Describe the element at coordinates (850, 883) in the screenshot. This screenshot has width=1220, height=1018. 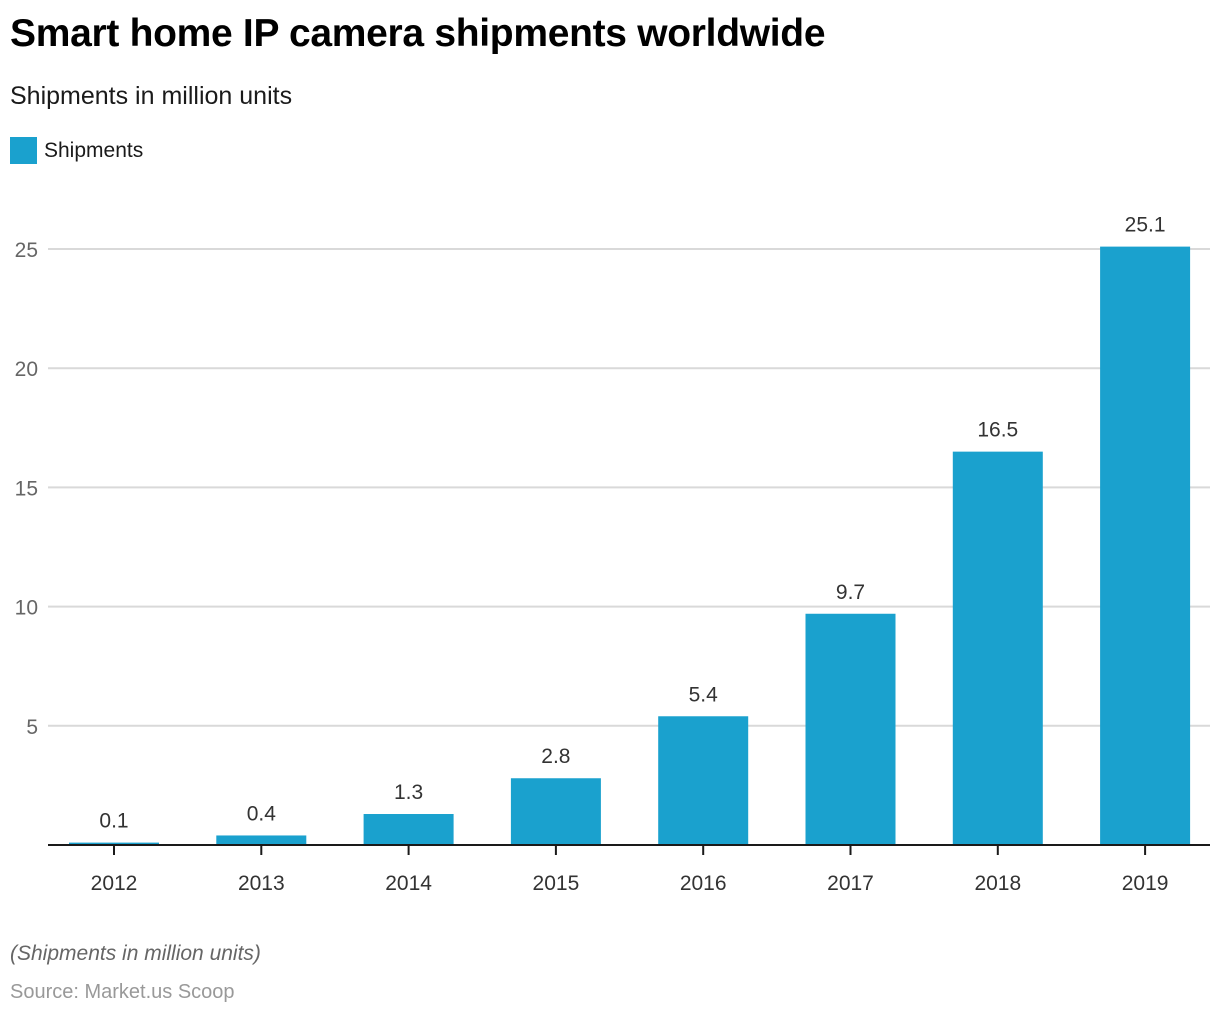
I see `x-tick-label-2017: 2017` at that location.